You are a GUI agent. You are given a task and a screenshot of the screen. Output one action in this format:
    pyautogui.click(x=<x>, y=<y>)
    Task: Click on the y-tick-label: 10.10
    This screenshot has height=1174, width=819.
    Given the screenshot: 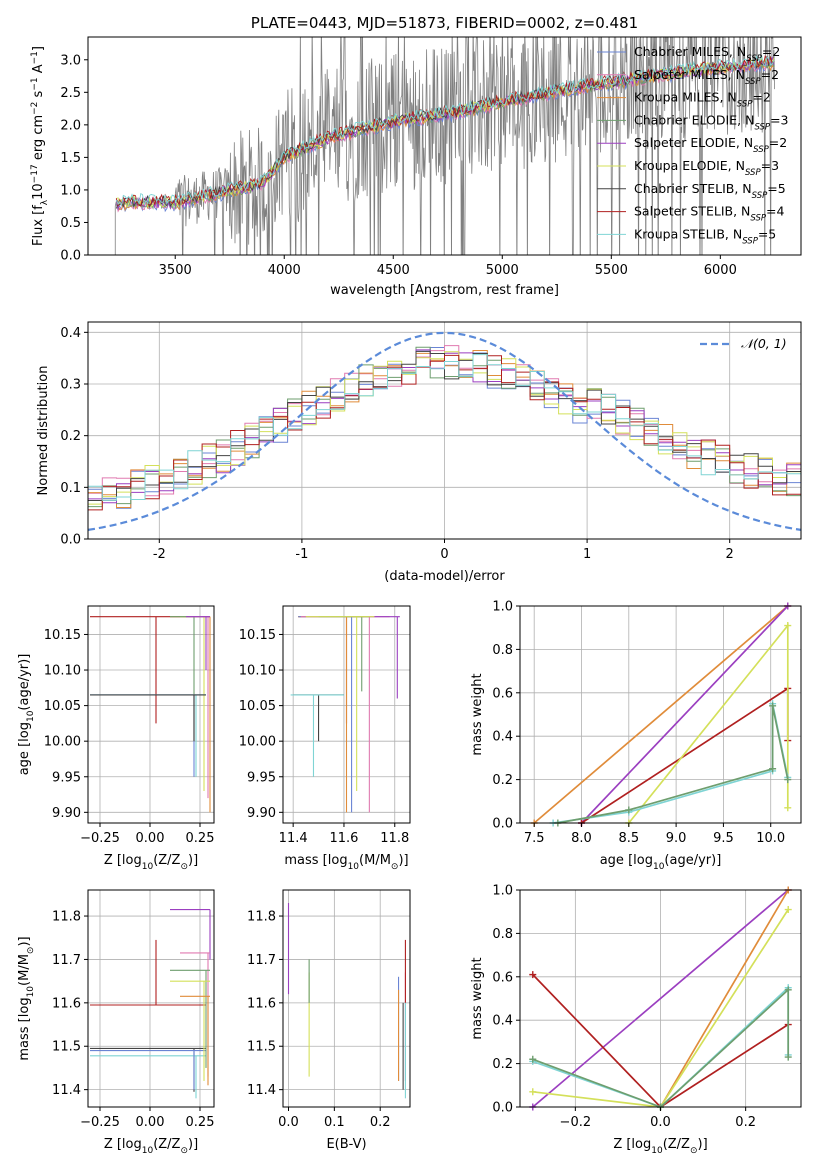 What is the action you would take?
    pyautogui.click(x=257, y=671)
    